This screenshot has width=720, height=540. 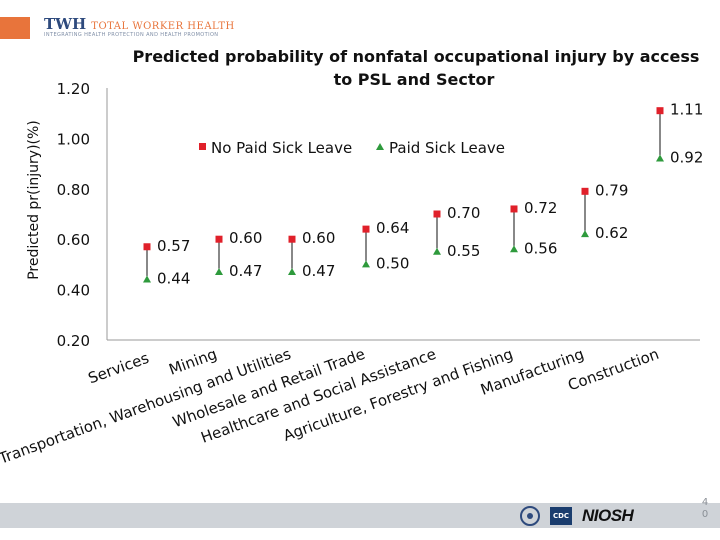 I want to click on y-tick-label: 0.60, so click(x=73, y=240).